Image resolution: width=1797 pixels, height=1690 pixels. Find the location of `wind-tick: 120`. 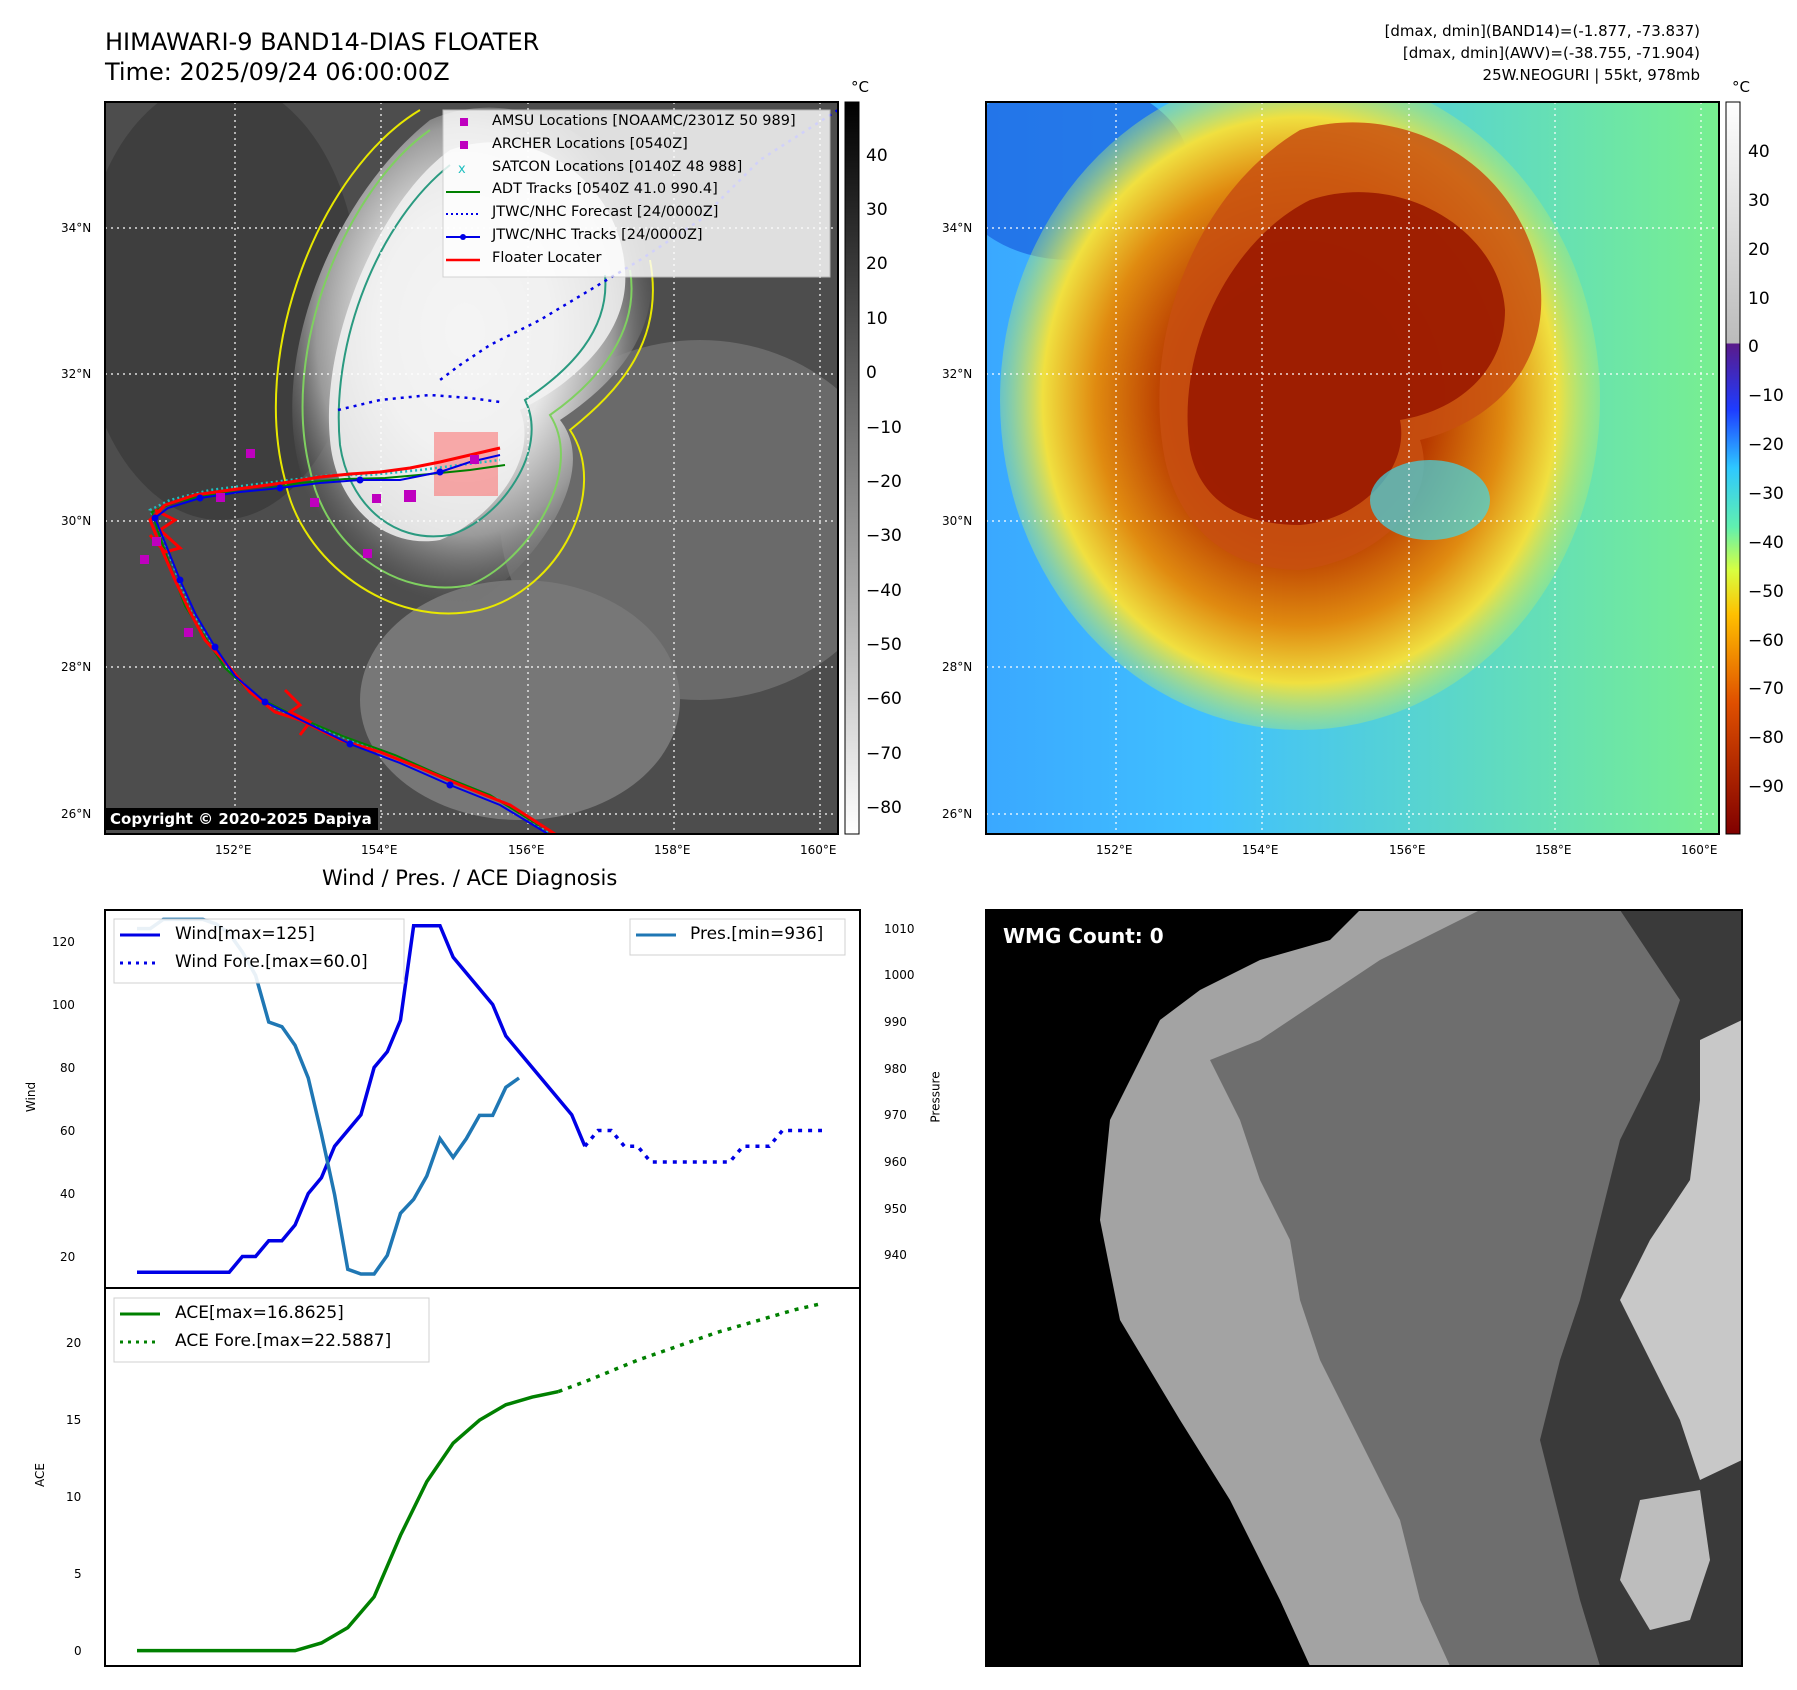

wind-tick: 120 is located at coordinates (63, 941).